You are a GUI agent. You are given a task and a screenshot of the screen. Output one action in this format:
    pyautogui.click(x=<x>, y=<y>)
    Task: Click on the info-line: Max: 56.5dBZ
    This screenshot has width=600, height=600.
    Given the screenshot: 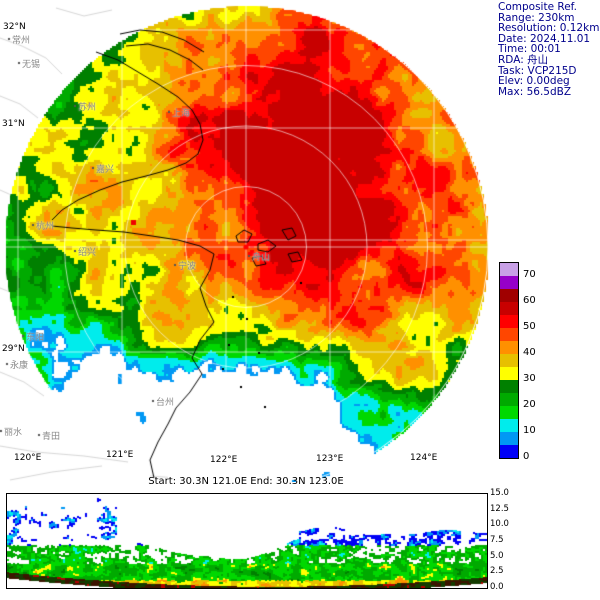 What is the action you would take?
    pyautogui.click(x=535, y=91)
    